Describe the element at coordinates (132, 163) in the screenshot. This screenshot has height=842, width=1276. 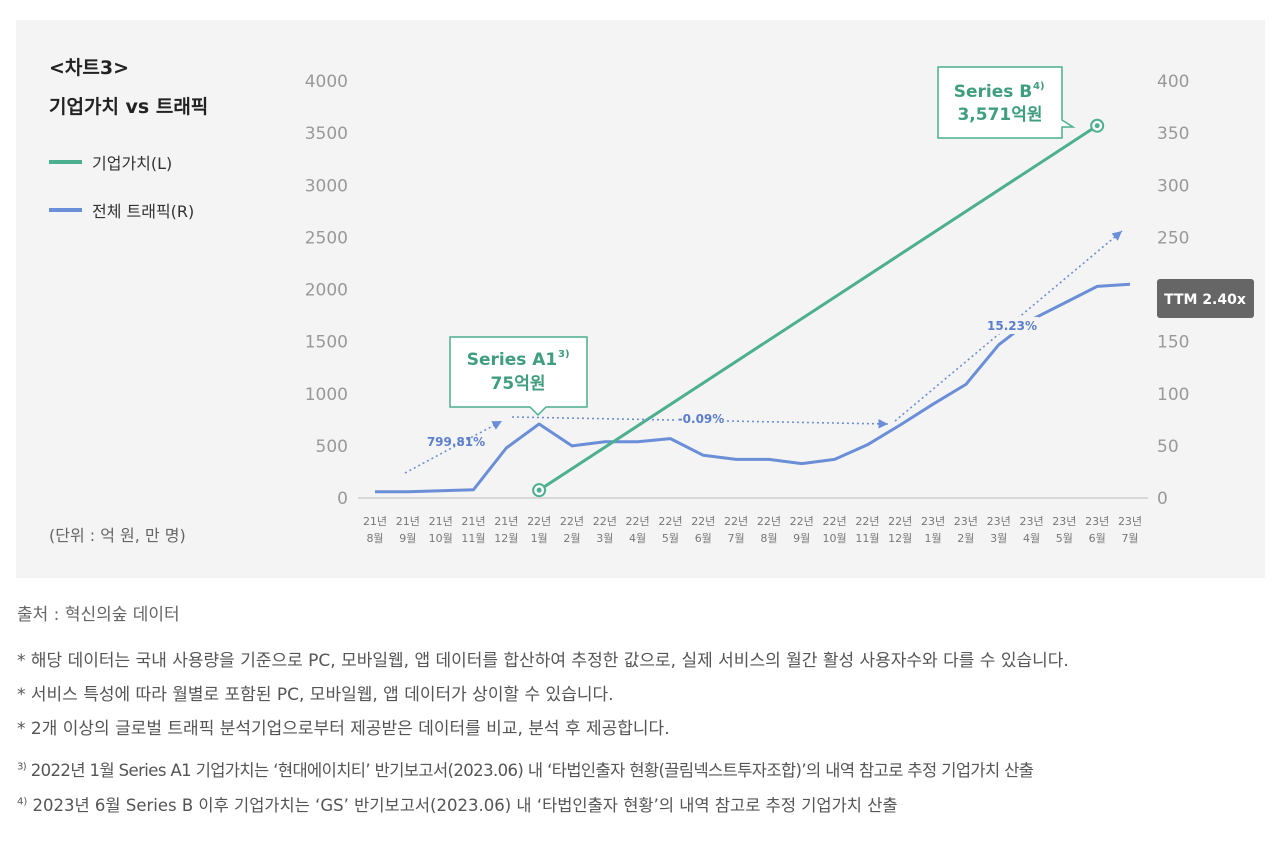
I see `legend-label-valuation: 기업가치(L)` at that location.